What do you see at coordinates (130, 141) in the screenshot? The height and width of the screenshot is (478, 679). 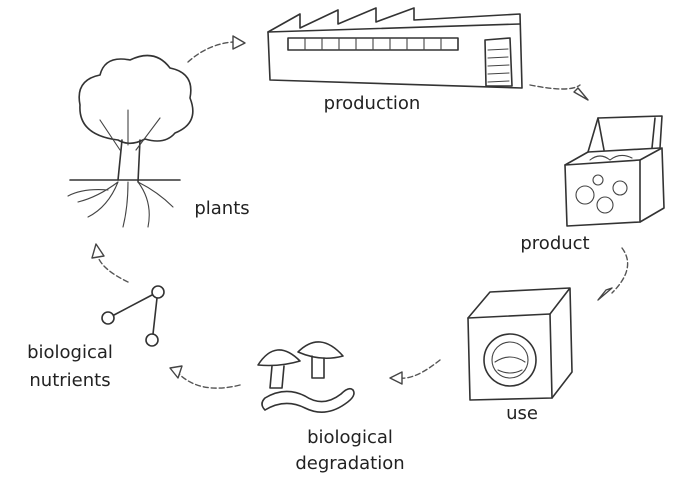 I see `tree-icon` at bounding box center [130, 141].